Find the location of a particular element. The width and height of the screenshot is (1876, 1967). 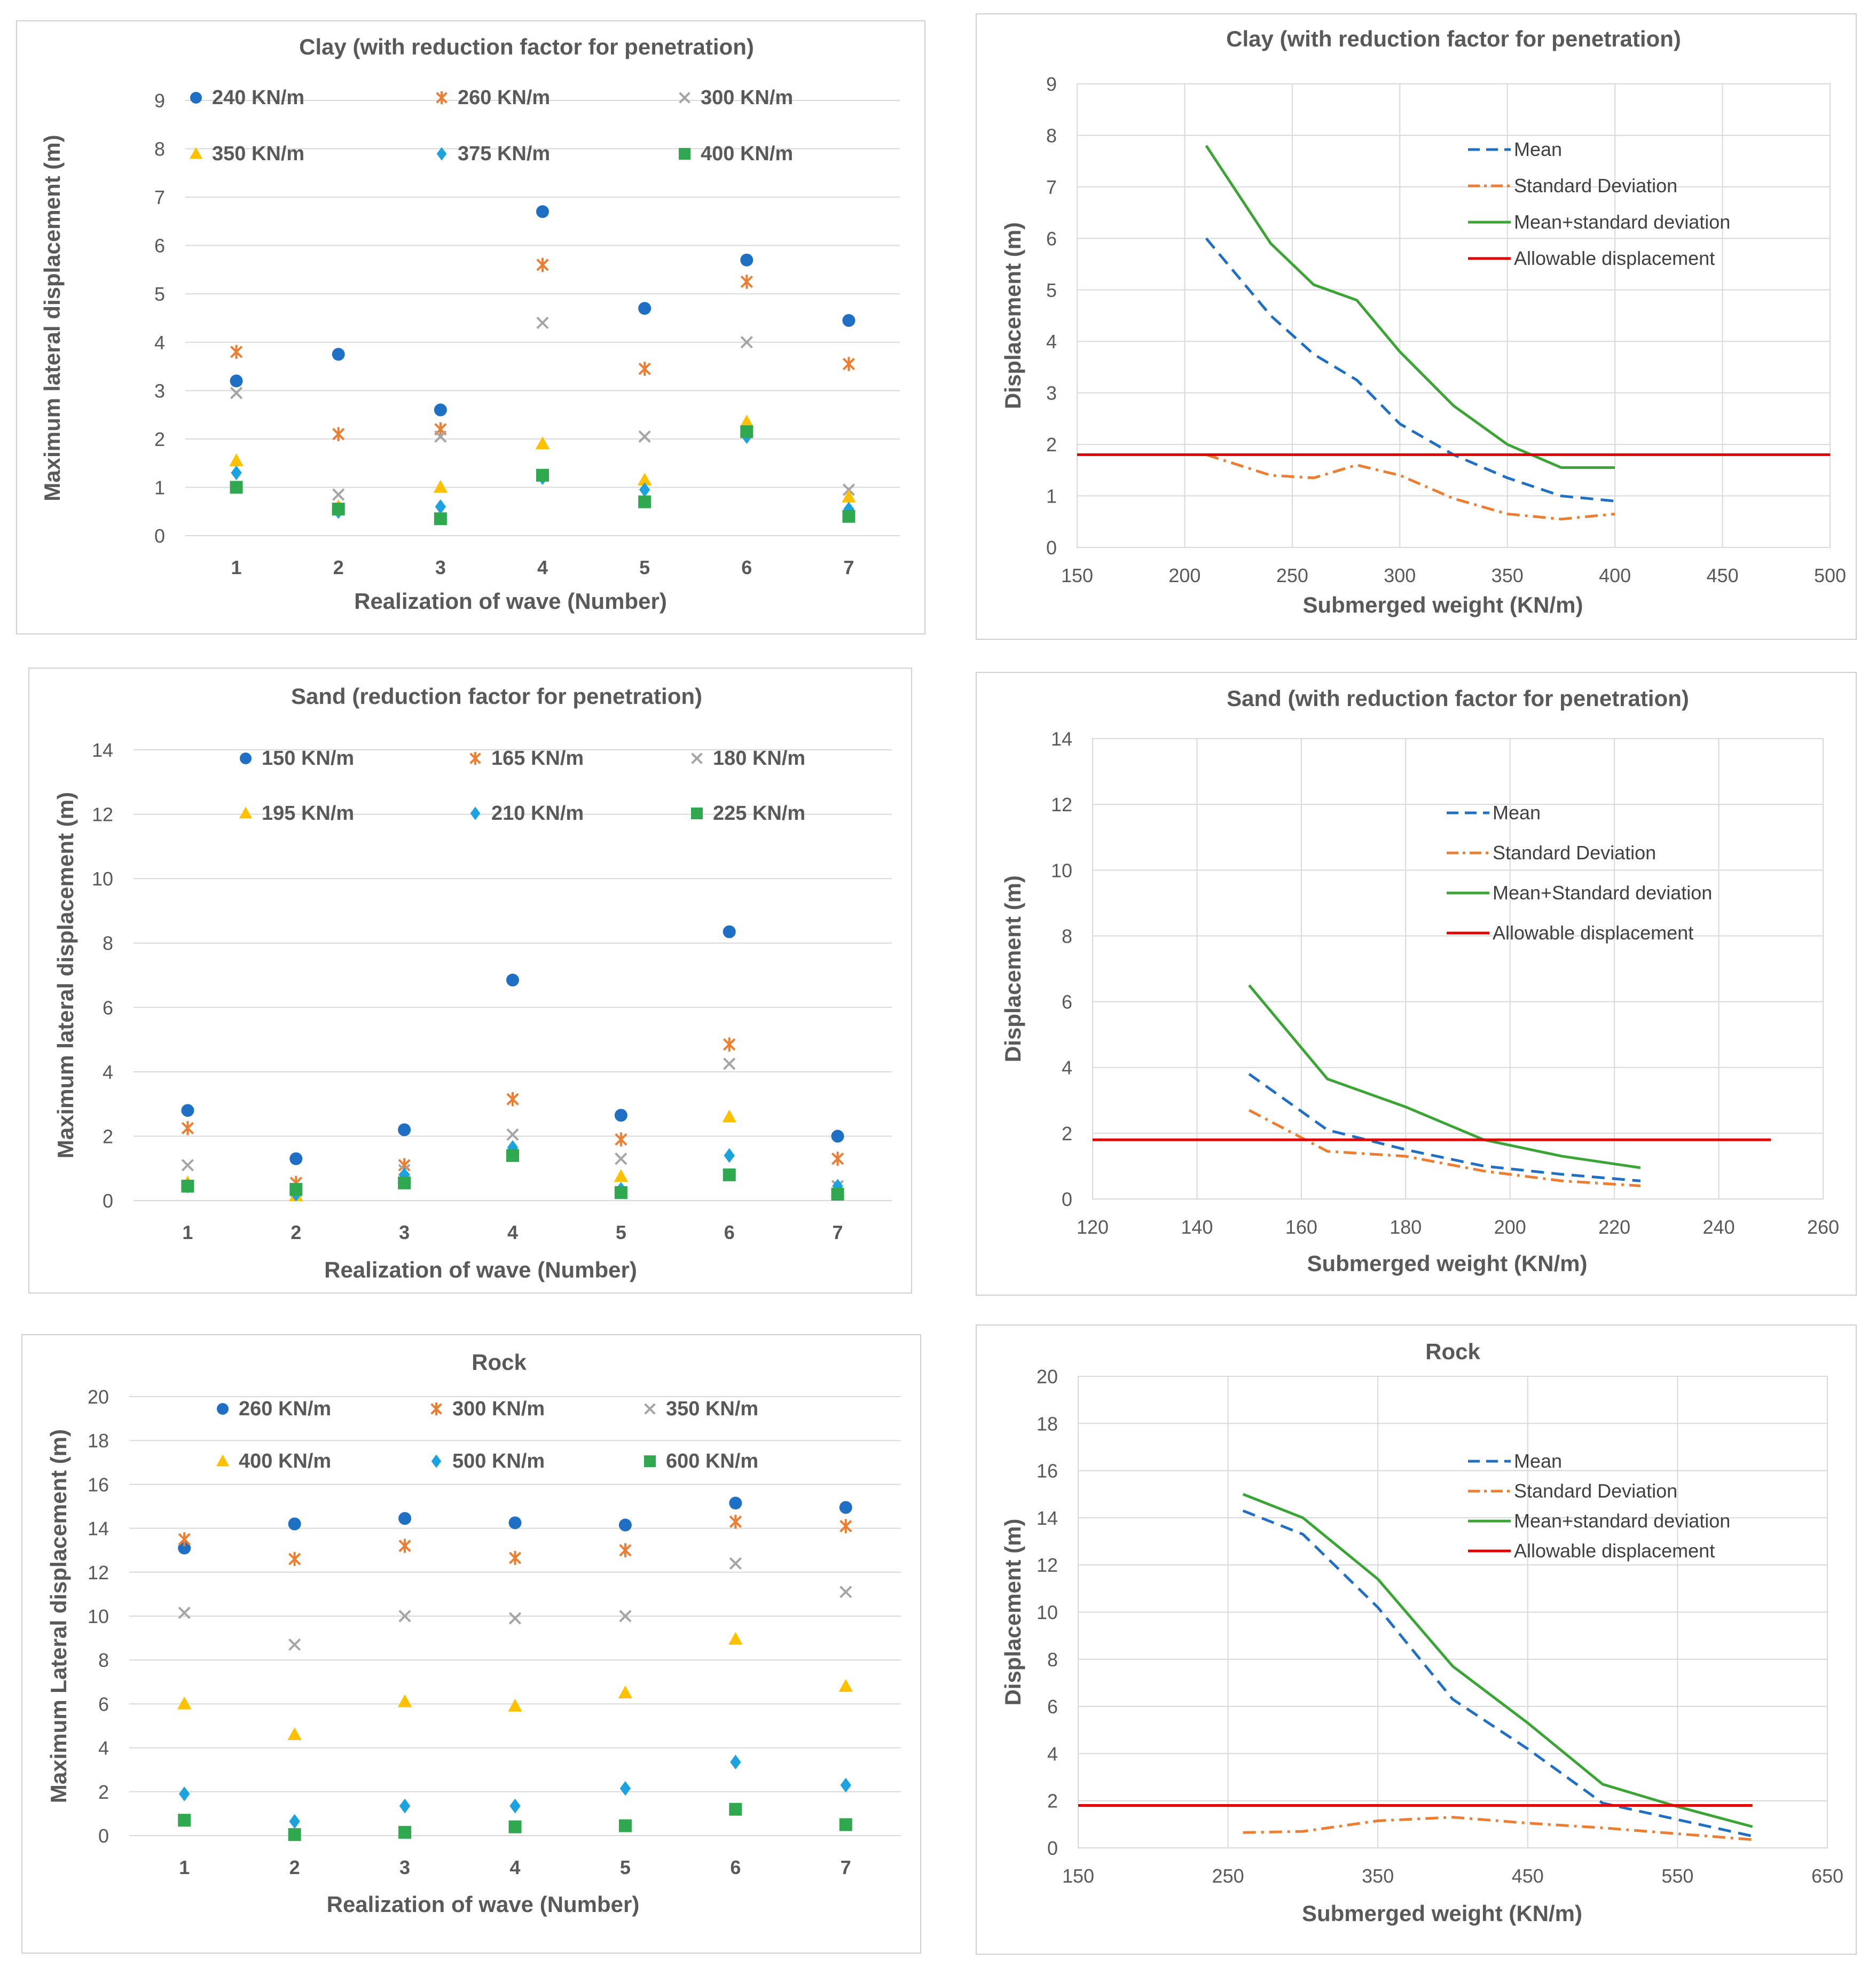

y-tick-label: 7 is located at coordinates (1051, 187).